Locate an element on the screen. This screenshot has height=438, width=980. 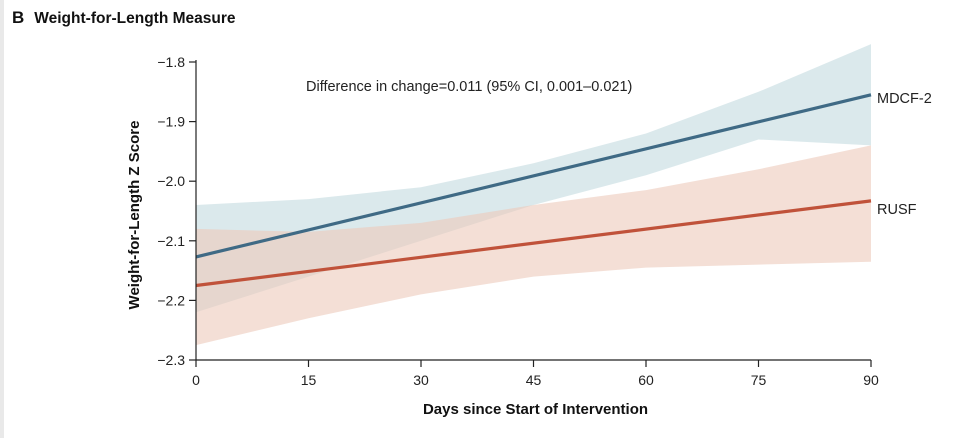
rusf-line is located at coordinates (533, 243).